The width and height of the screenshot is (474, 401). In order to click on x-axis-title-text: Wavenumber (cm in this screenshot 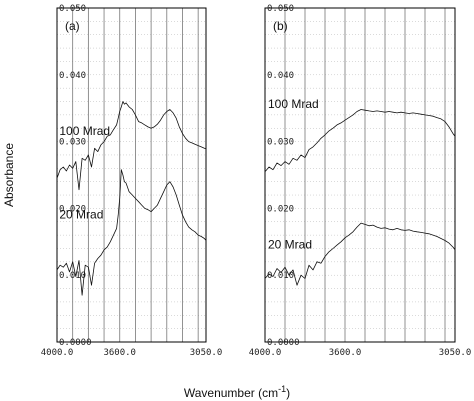, I will do `click(231, 393)`.